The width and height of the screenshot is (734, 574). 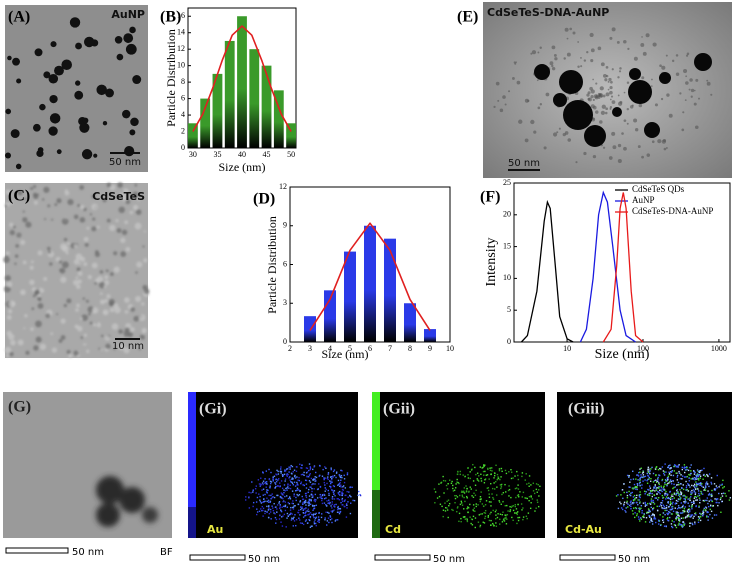 I want to click on y-tick-label: 9, so click(x=285, y=225).